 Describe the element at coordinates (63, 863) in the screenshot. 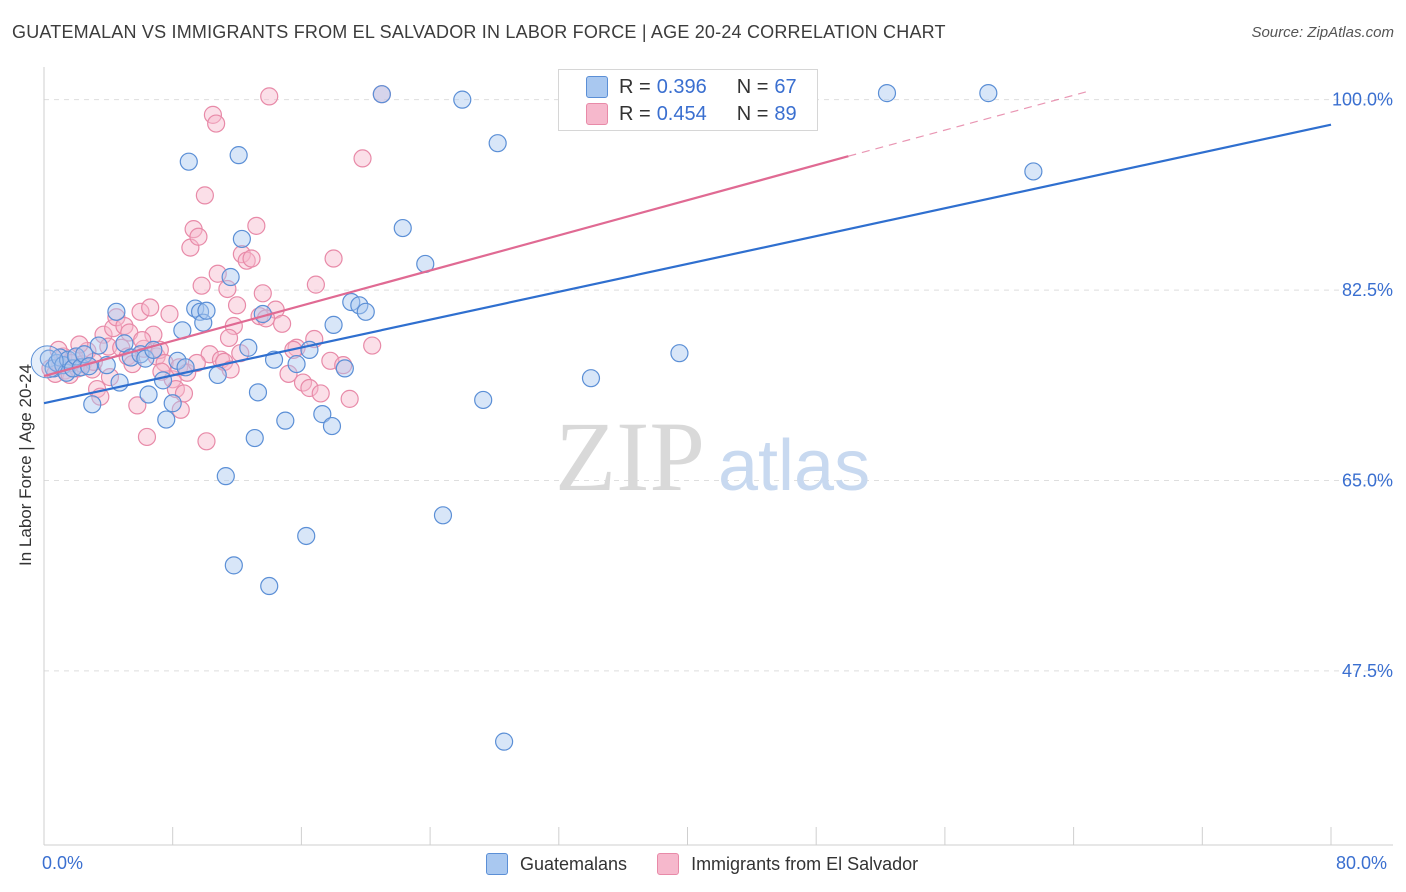

I see `x-tick-label-min: 0.0%` at that location.